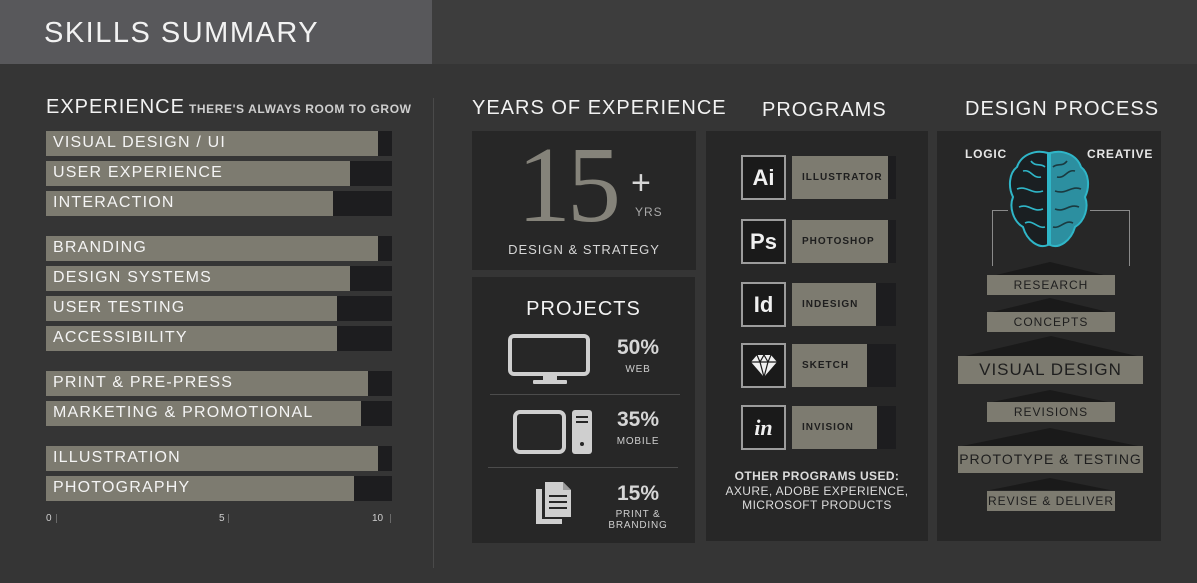 This screenshot has height=583, width=1197. Describe the element at coordinates (433, 333) in the screenshot. I see `column-divider` at that location.